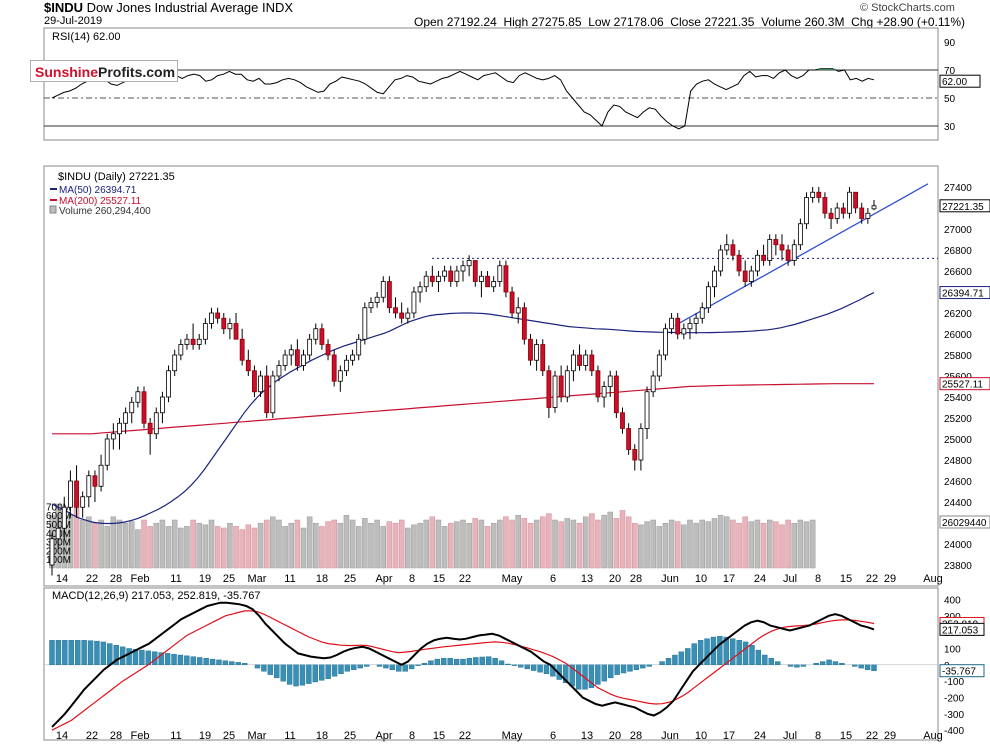 Image resolution: width=990 pixels, height=744 pixels. What do you see at coordinates (636, 579) in the screenshot?
I see `x-tick-label: 28` at bounding box center [636, 579].